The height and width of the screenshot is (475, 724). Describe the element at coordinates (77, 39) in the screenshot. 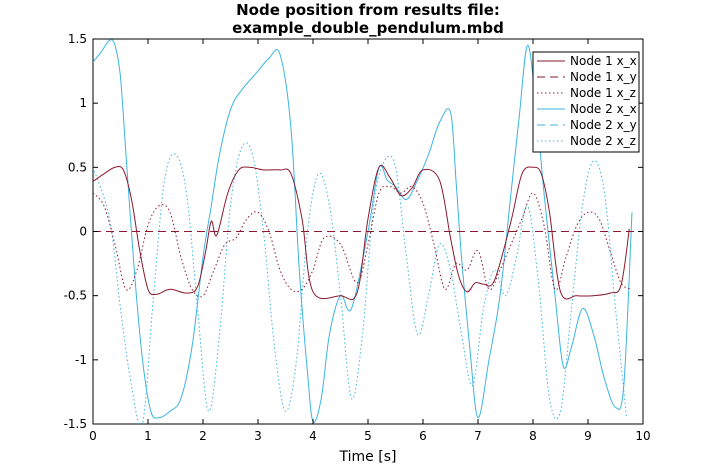

I see `y-tick-label: 1.5` at that location.